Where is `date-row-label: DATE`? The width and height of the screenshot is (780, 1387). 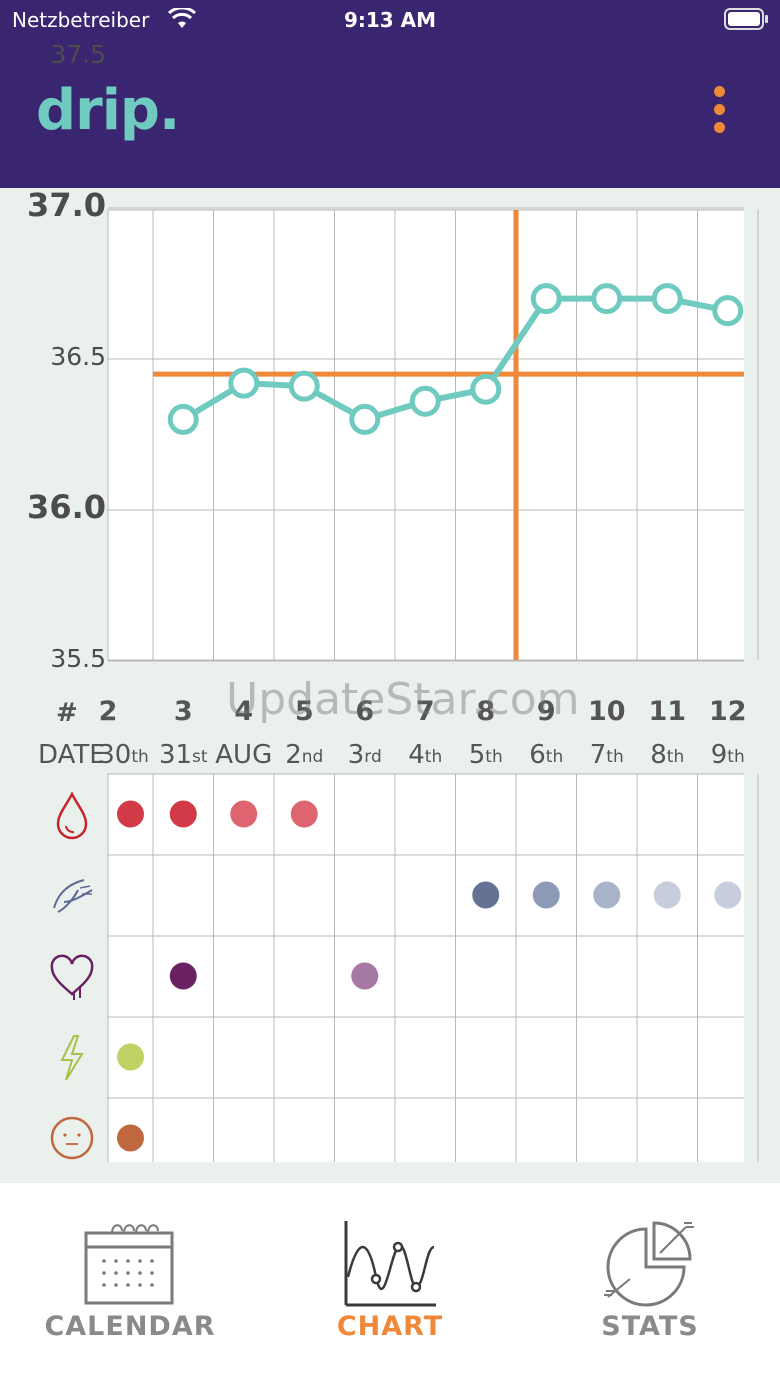 date-row-label: DATE is located at coordinates (72, 755).